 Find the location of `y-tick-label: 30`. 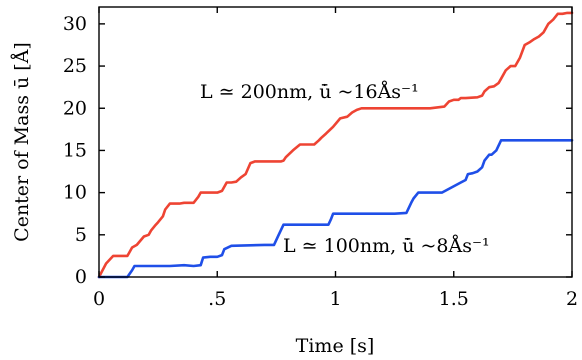

y-tick-label: 30 is located at coordinates (75, 24).